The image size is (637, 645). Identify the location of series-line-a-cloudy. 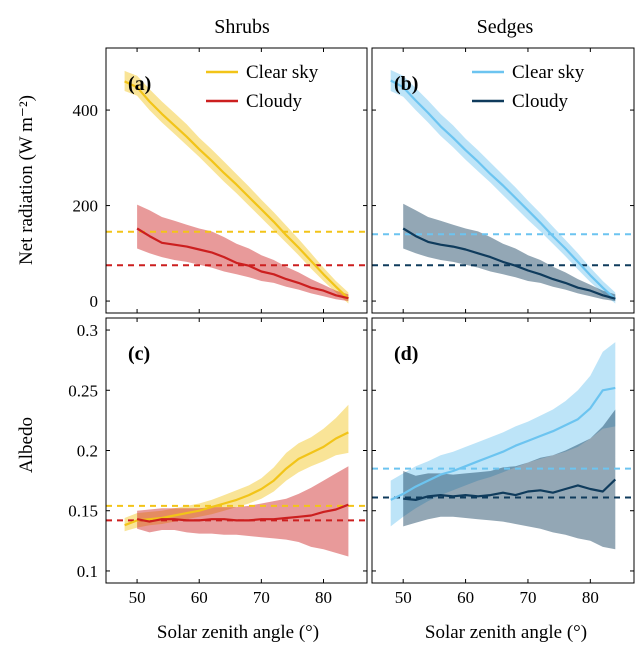
(242, 263).